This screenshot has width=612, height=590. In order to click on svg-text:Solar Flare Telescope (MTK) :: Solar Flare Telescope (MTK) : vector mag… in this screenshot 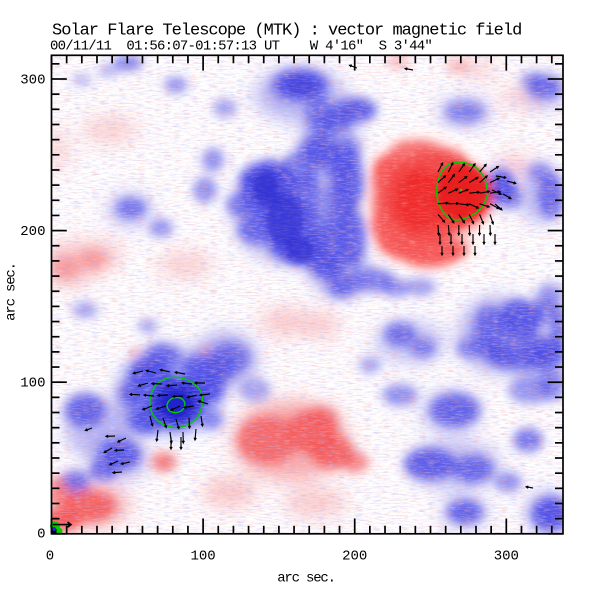, I will do `click(286, 30)`.